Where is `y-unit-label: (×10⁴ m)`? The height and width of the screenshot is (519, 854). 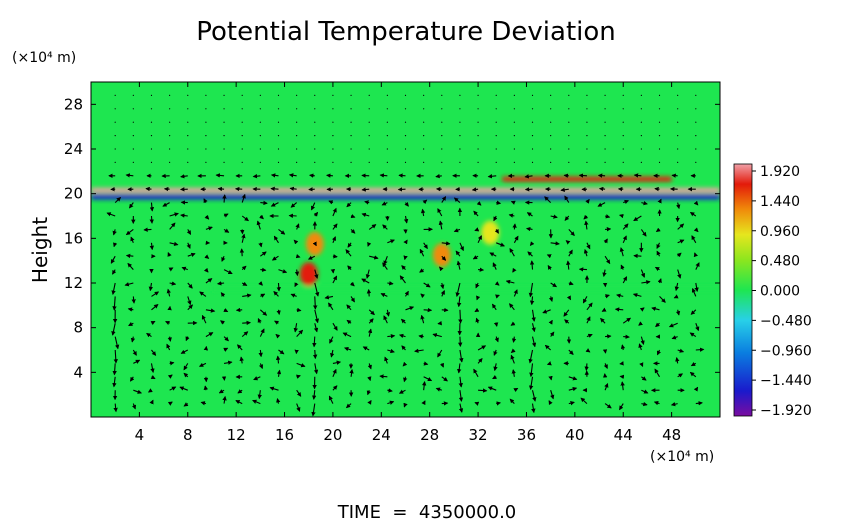 y-unit-label: (×10⁴ m) is located at coordinates (44, 58).